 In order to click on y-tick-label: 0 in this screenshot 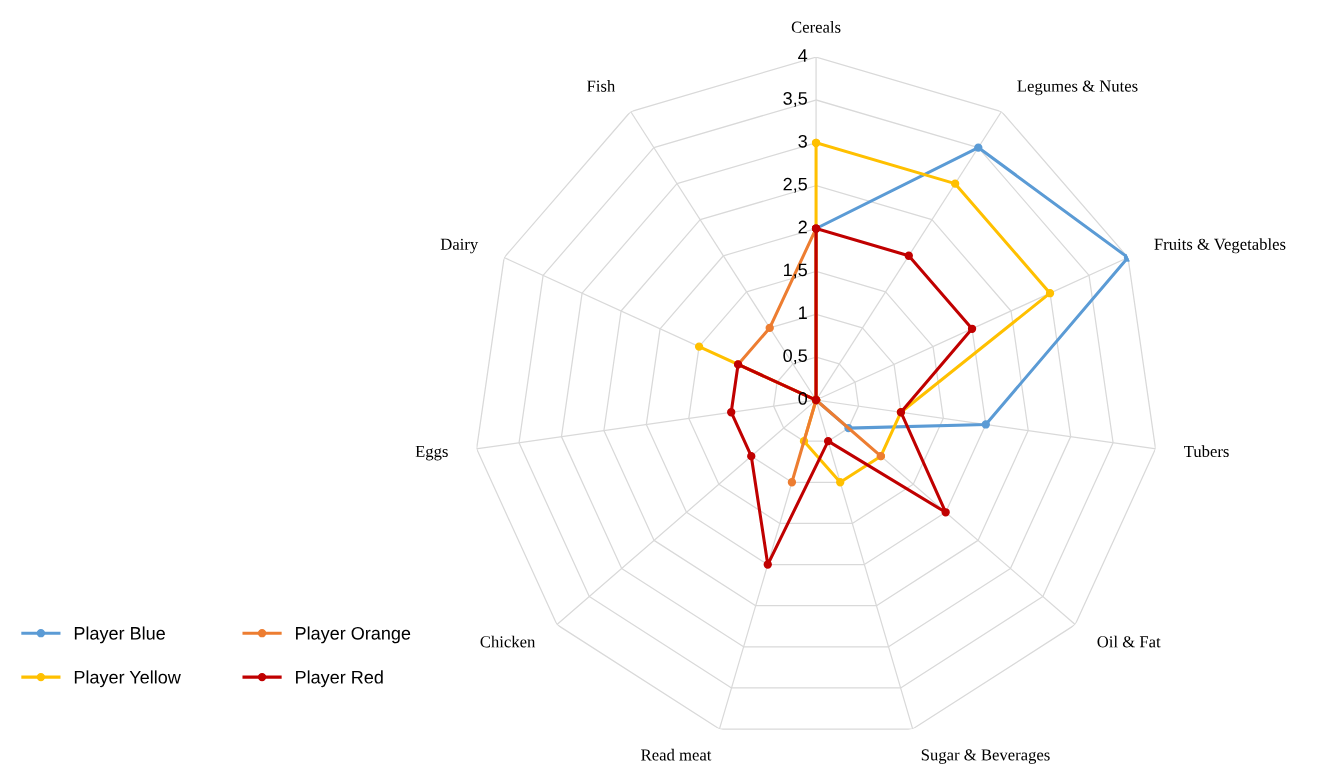, I will do `click(803, 398)`.